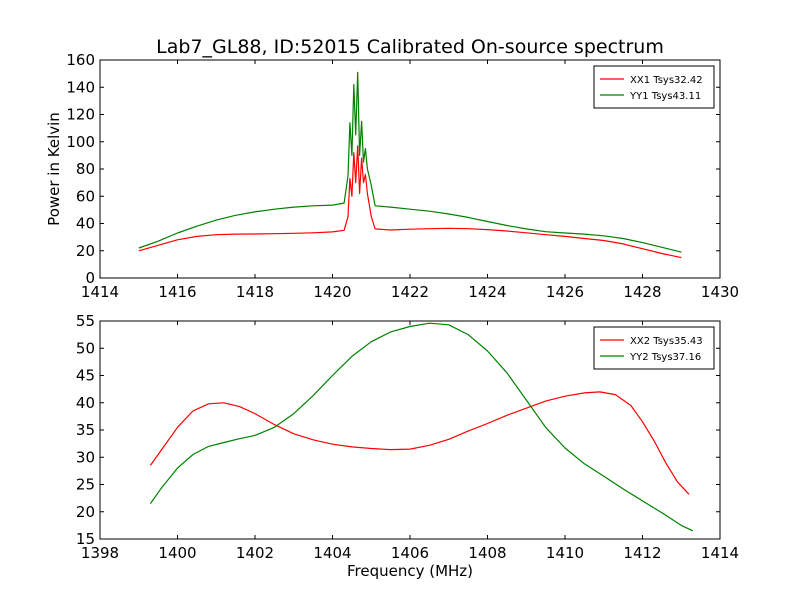 The width and height of the screenshot is (800, 605). What do you see at coordinates (487, 292) in the screenshot?
I see `top-x-tick-label: 1424` at bounding box center [487, 292].